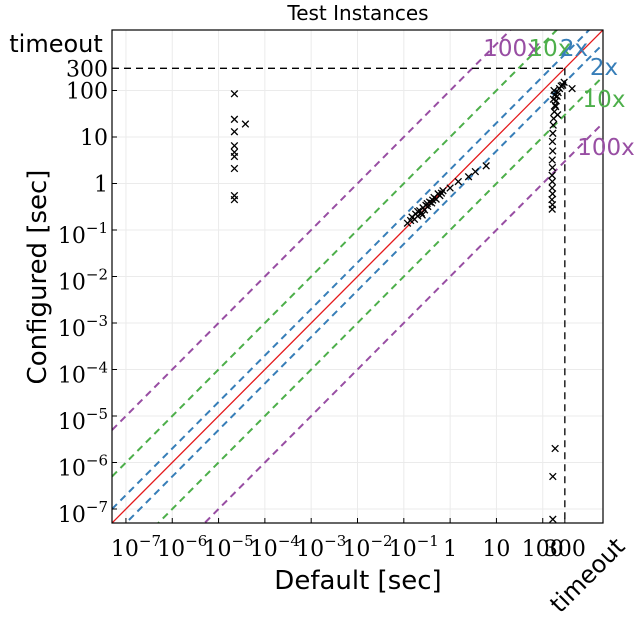  I want to click on y-axis-label: Configured [sec], so click(38, 277).